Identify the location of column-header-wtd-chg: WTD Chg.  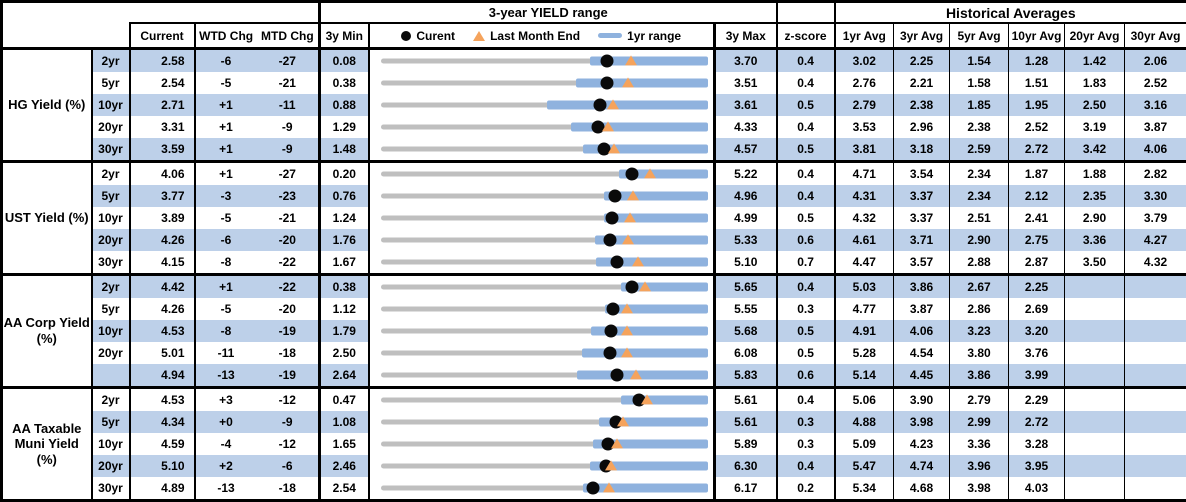
(226, 36).